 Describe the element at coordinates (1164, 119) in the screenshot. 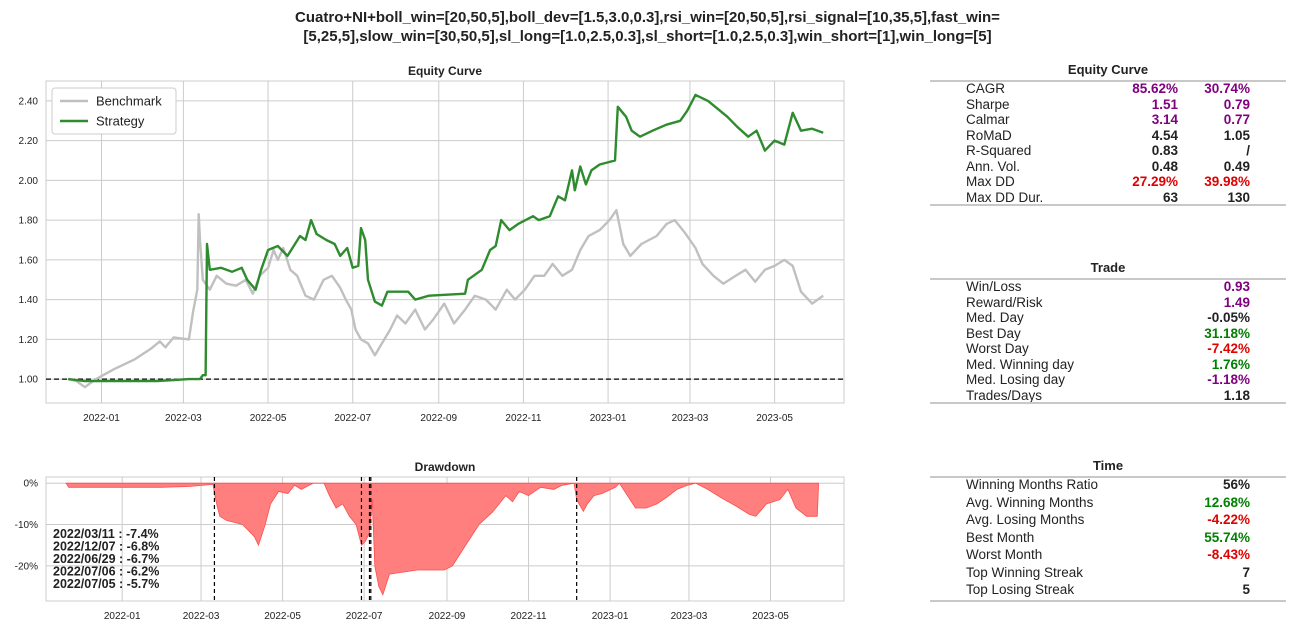

I see `stat-value-strategy: 3.14` at that location.